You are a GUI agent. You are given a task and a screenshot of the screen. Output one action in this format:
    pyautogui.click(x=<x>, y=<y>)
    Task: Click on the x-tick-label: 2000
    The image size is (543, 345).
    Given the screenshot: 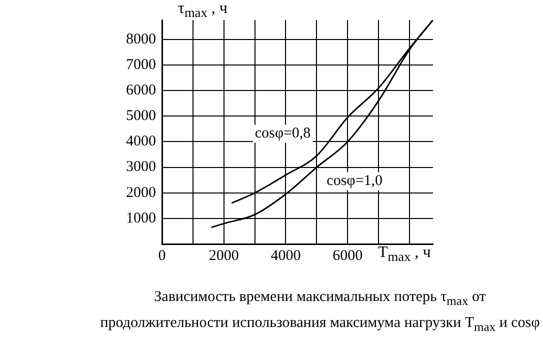 What is the action you would take?
    pyautogui.click(x=223, y=256)
    